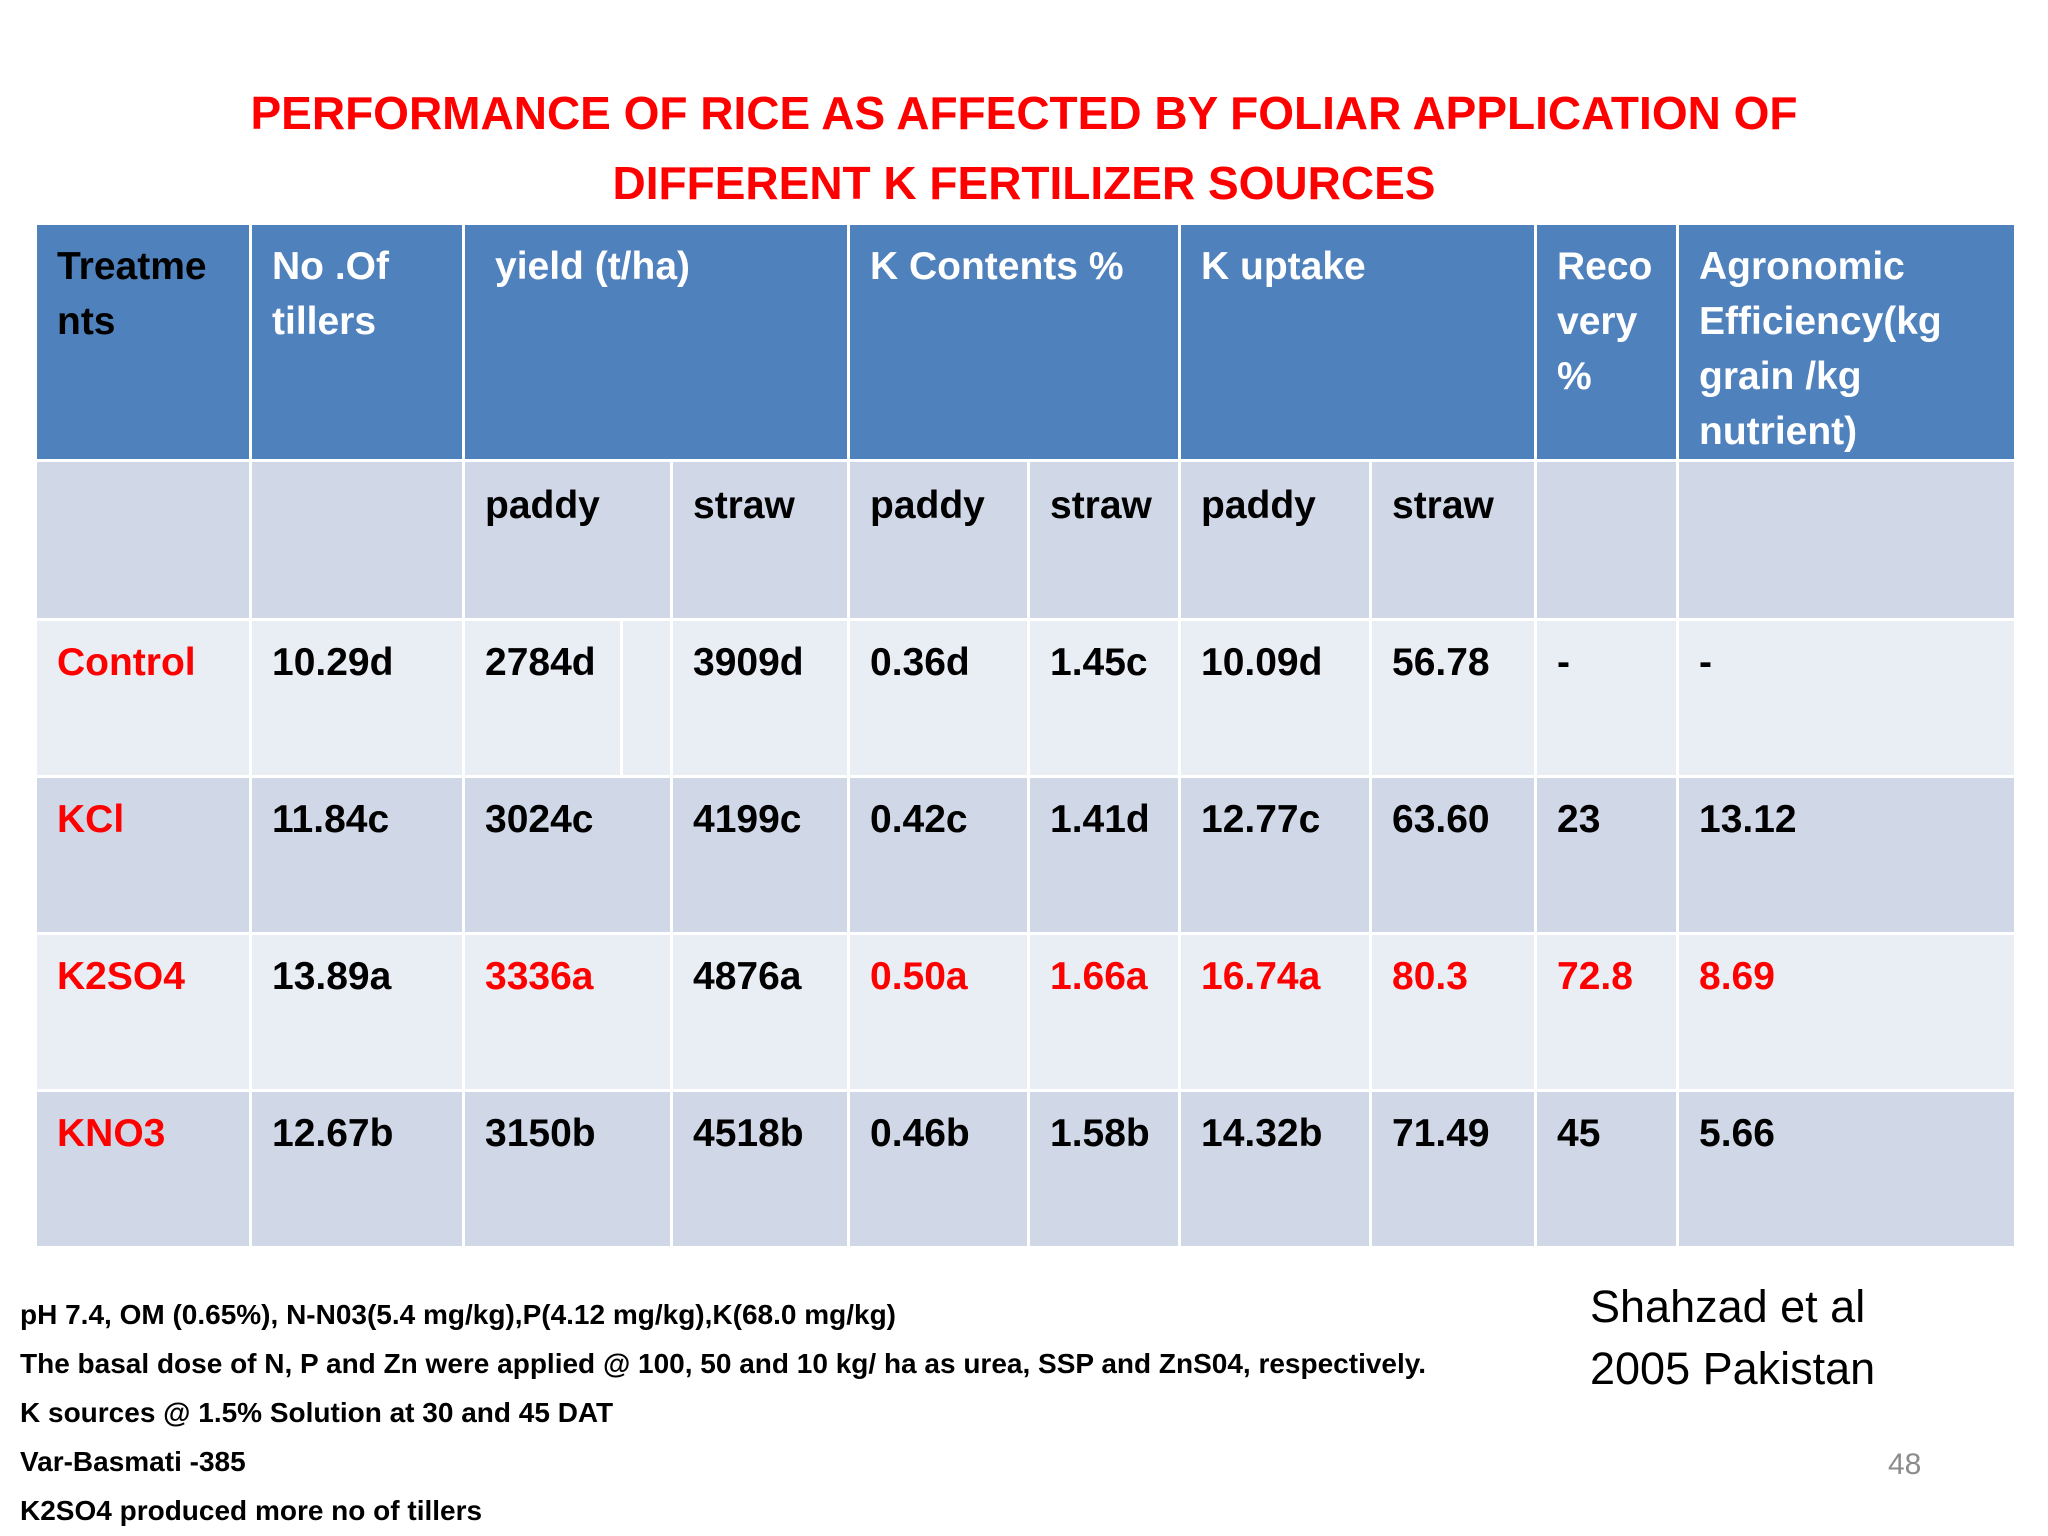  Describe the element at coordinates (567, 1012) in the screenshot. I see `cell-yield-paddy: 3336a` at that location.